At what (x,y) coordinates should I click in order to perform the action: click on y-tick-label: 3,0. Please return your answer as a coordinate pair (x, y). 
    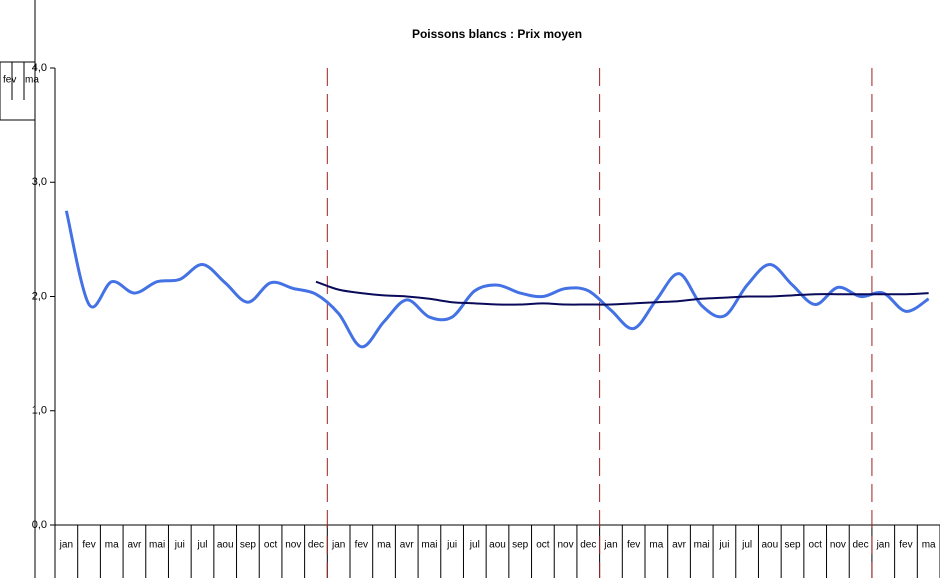
    Looking at the image, I should click on (39, 182).